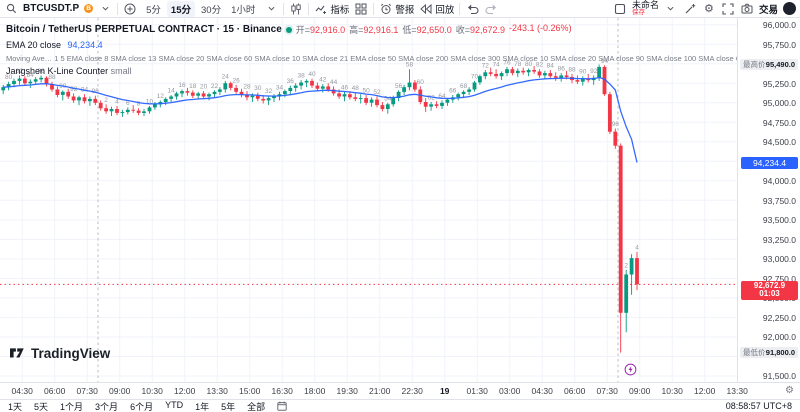 The image size is (800, 412). What do you see at coordinates (758, 406) in the screenshot?
I see `clock-timezone: 08:58:57 UTC+8` at bounding box center [758, 406].